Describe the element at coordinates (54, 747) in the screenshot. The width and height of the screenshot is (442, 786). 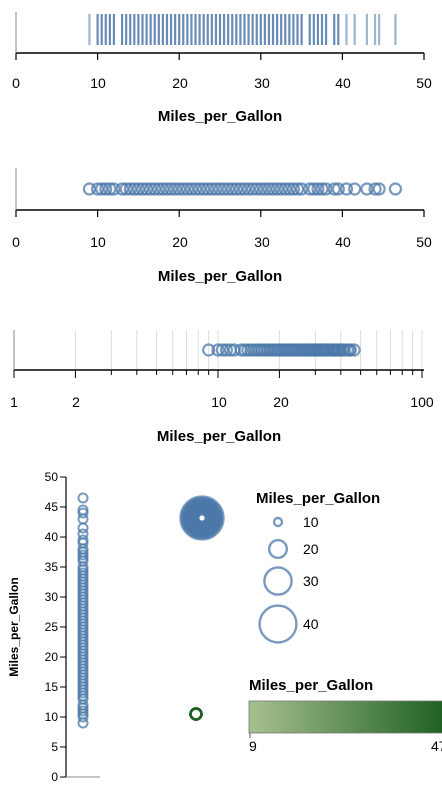
I see `y-tick-label: 5` at that location.